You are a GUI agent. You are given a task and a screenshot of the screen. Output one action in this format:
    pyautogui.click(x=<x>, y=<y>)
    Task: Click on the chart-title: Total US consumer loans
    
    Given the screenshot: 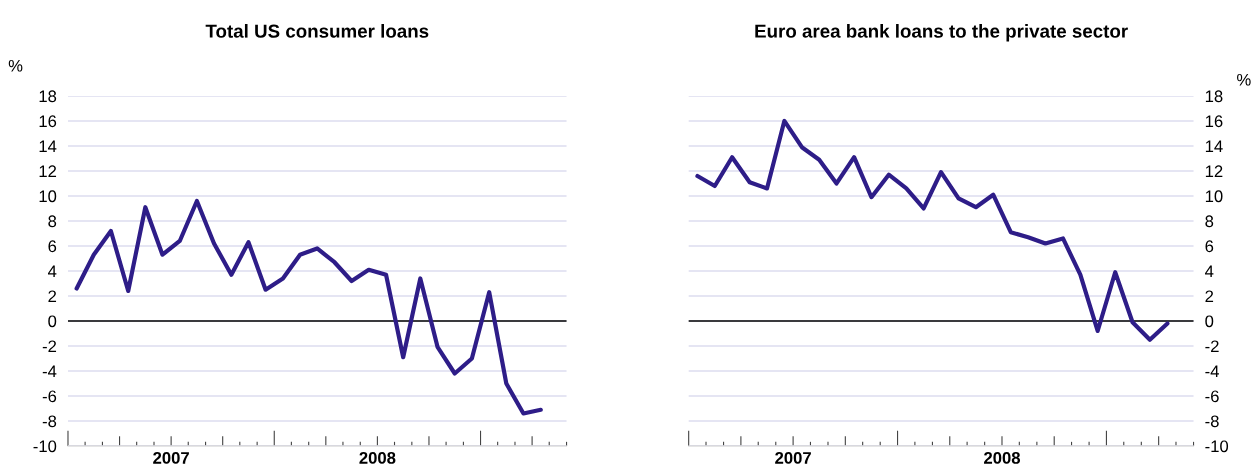 What is the action you would take?
    pyautogui.click(x=317, y=31)
    